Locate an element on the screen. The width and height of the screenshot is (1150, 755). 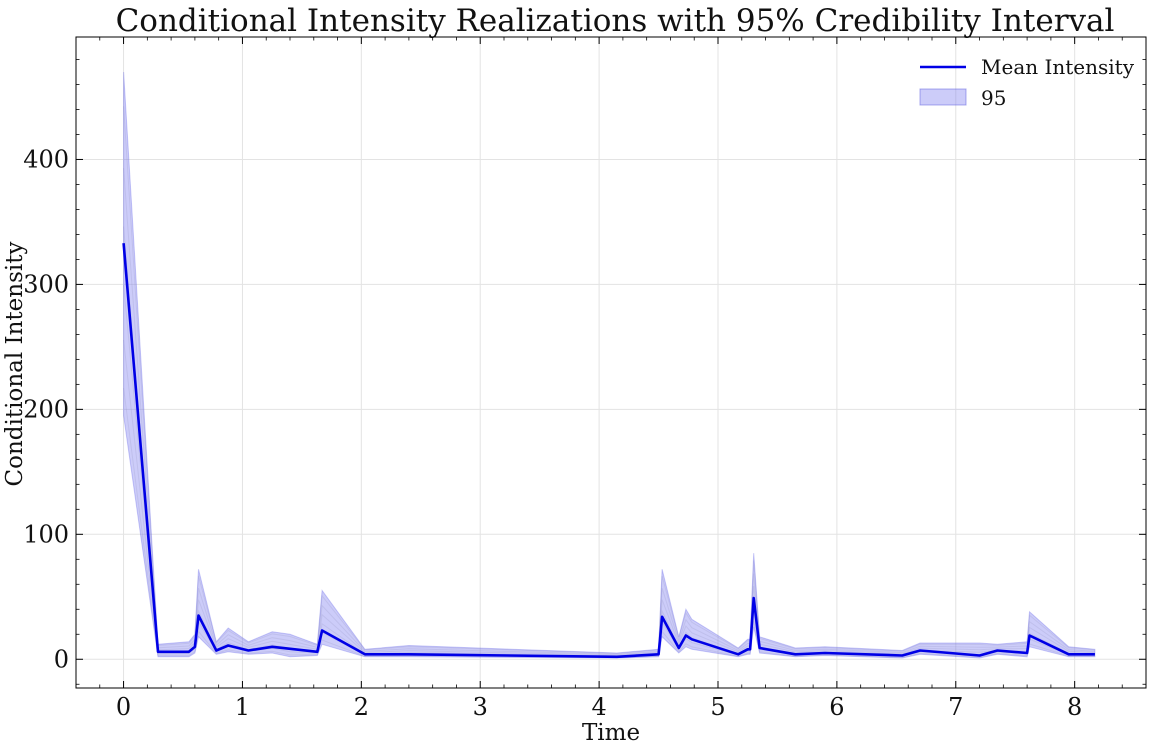
x-tick-label: 7 is located at coordinates (955, 707).